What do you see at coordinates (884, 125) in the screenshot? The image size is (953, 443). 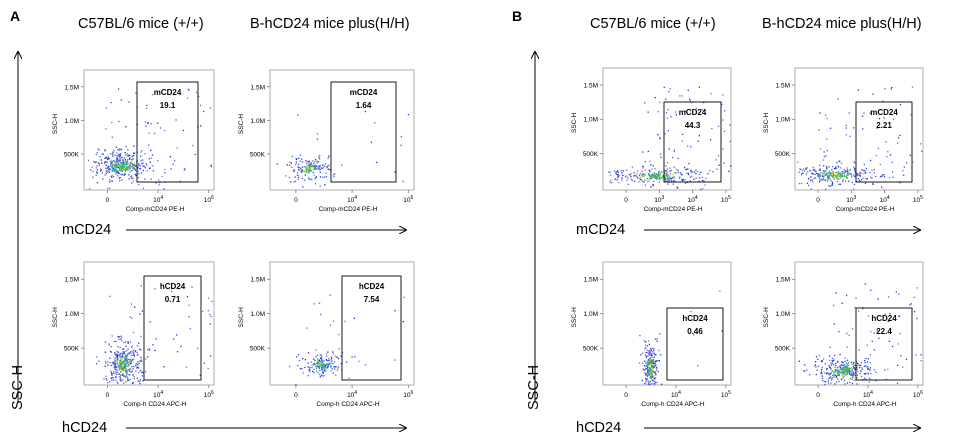 I see `gate-value: 2.21` at bounding box center [884, 125].